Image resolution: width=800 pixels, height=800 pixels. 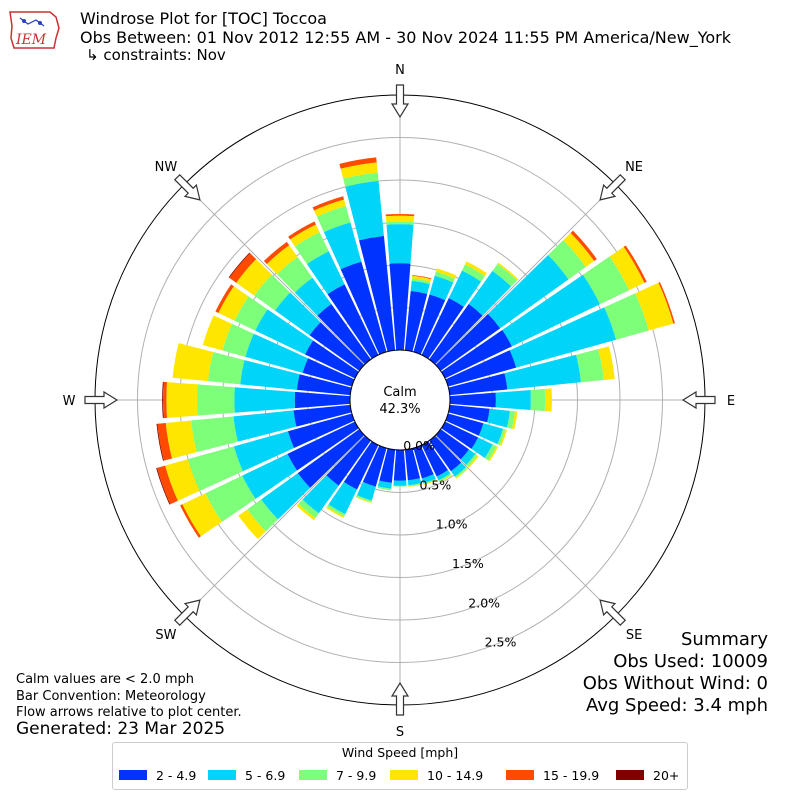 I want to click on legend-label: 5 - 6.9, so click(x=265, y=775).